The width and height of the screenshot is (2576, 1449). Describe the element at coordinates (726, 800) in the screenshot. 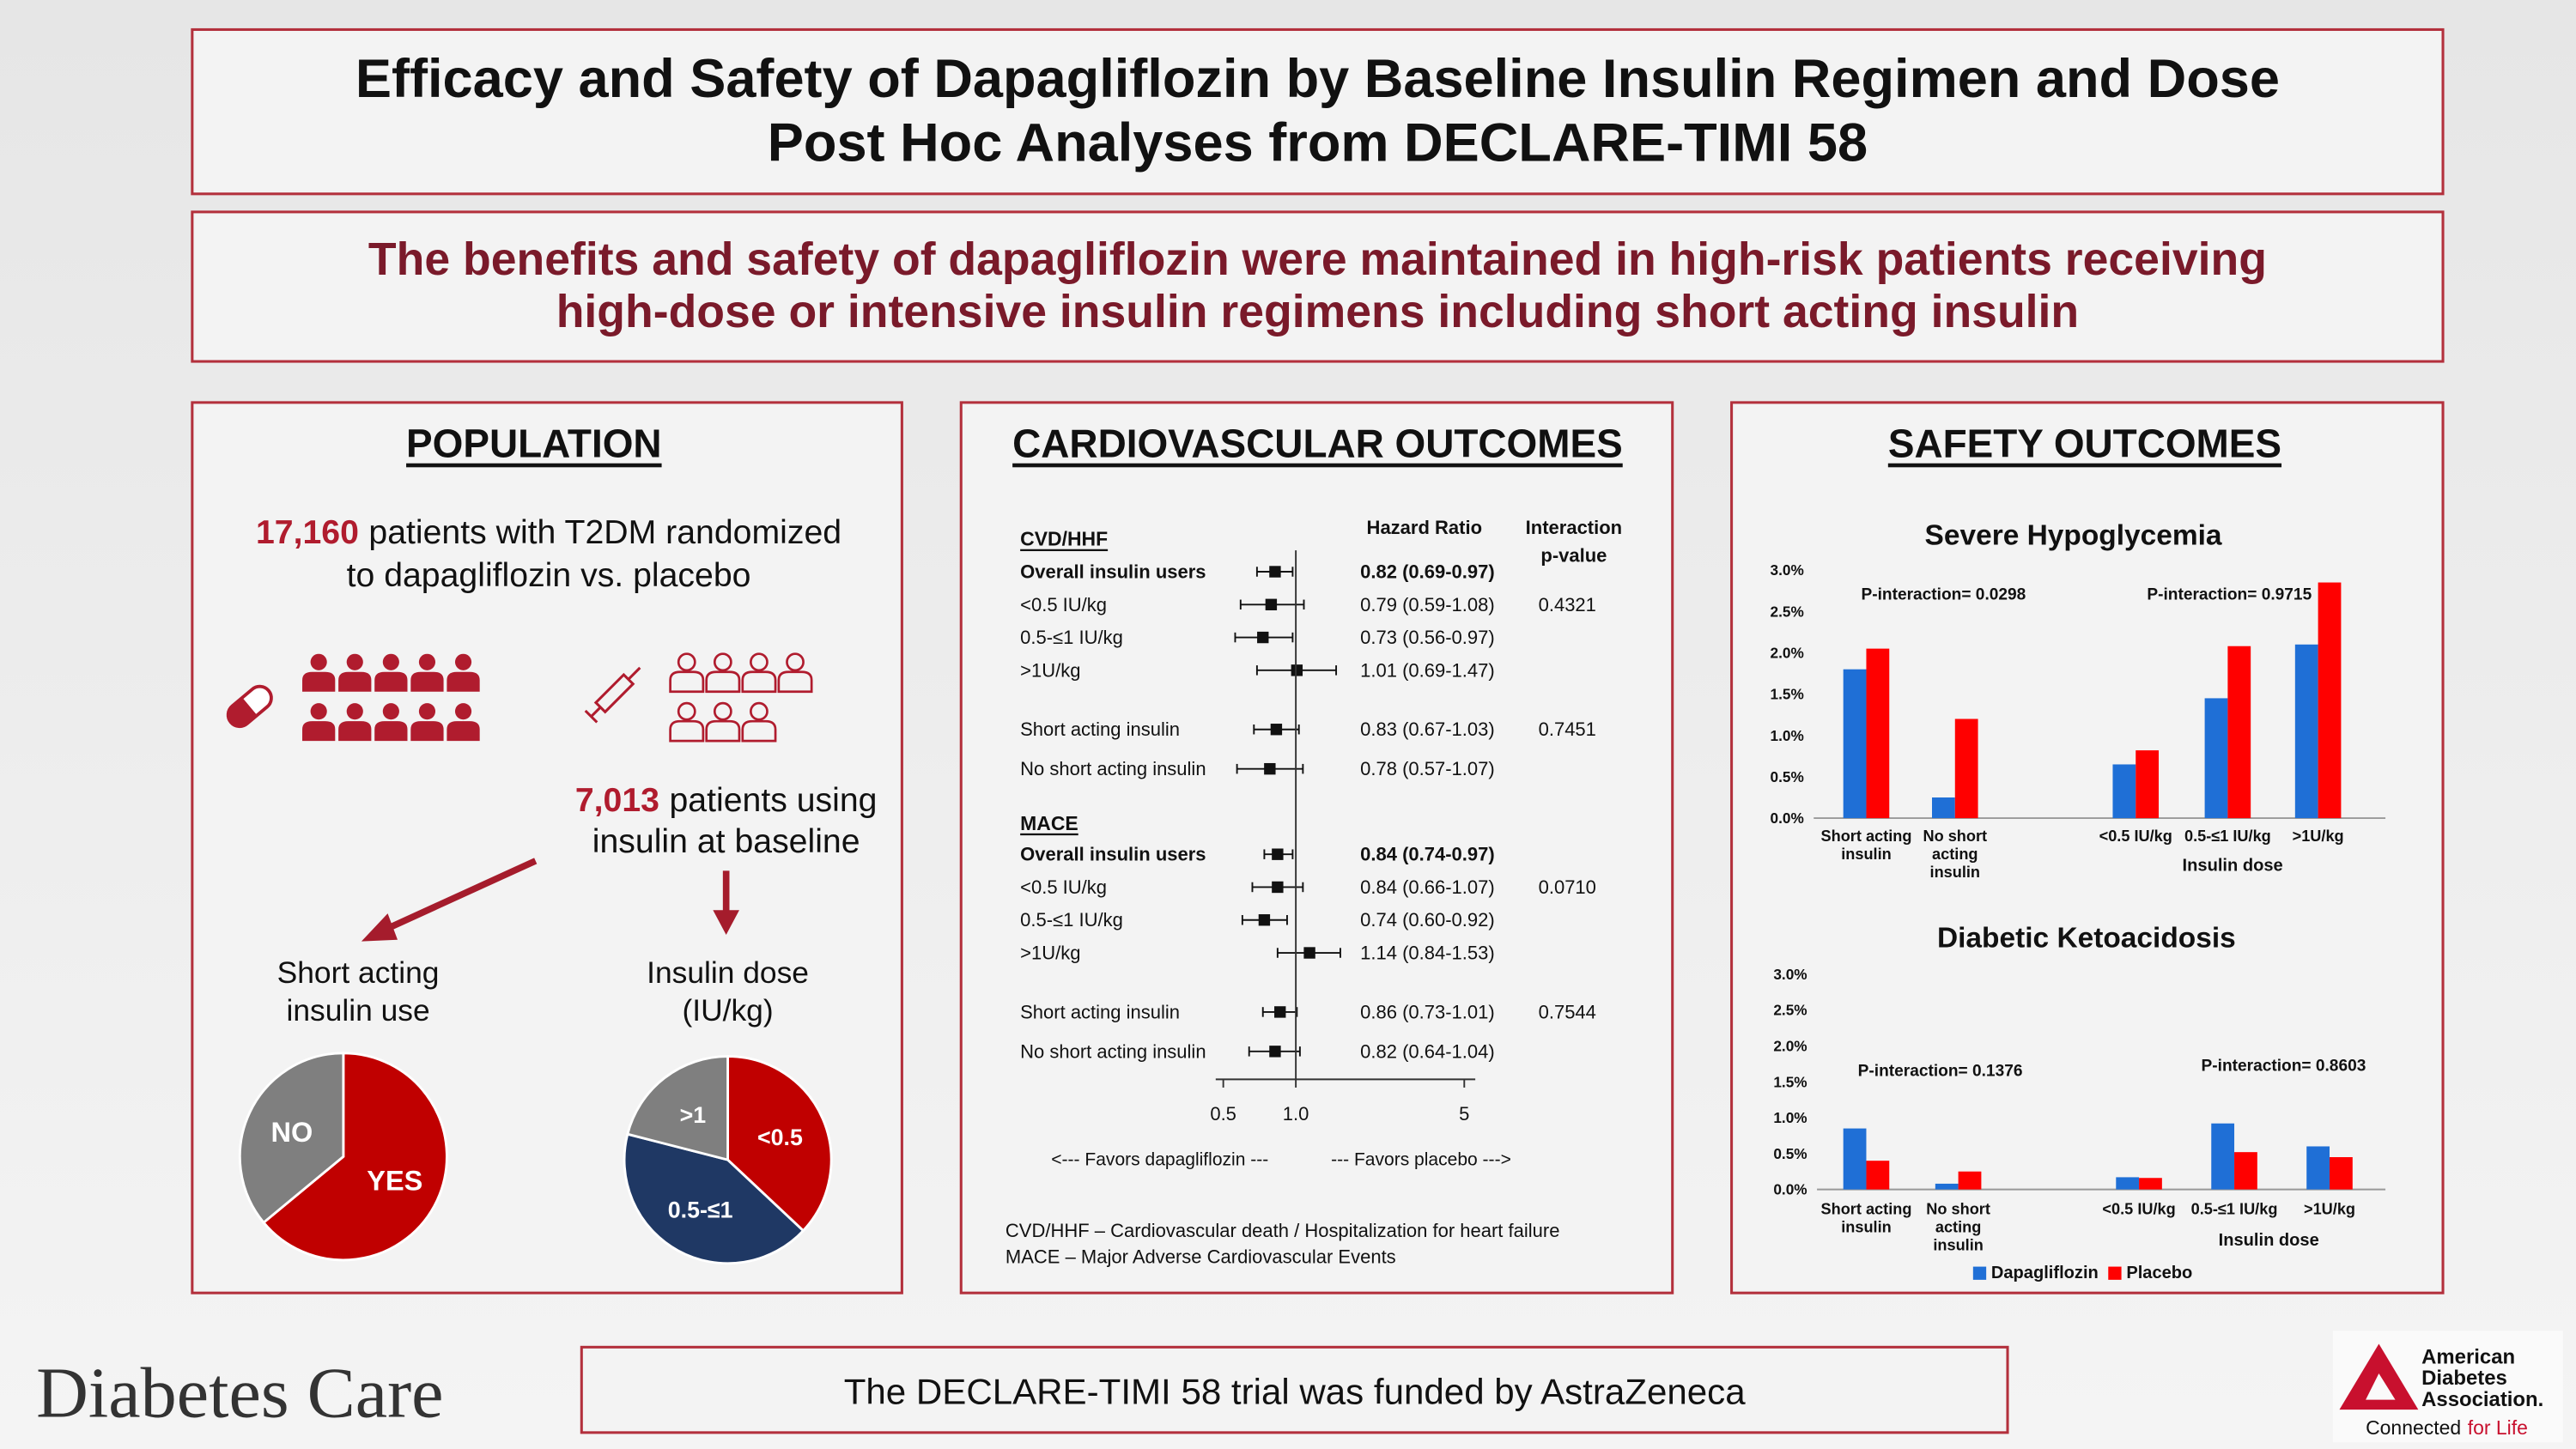

I see `population-stat: 7,013 patients using` at that location.